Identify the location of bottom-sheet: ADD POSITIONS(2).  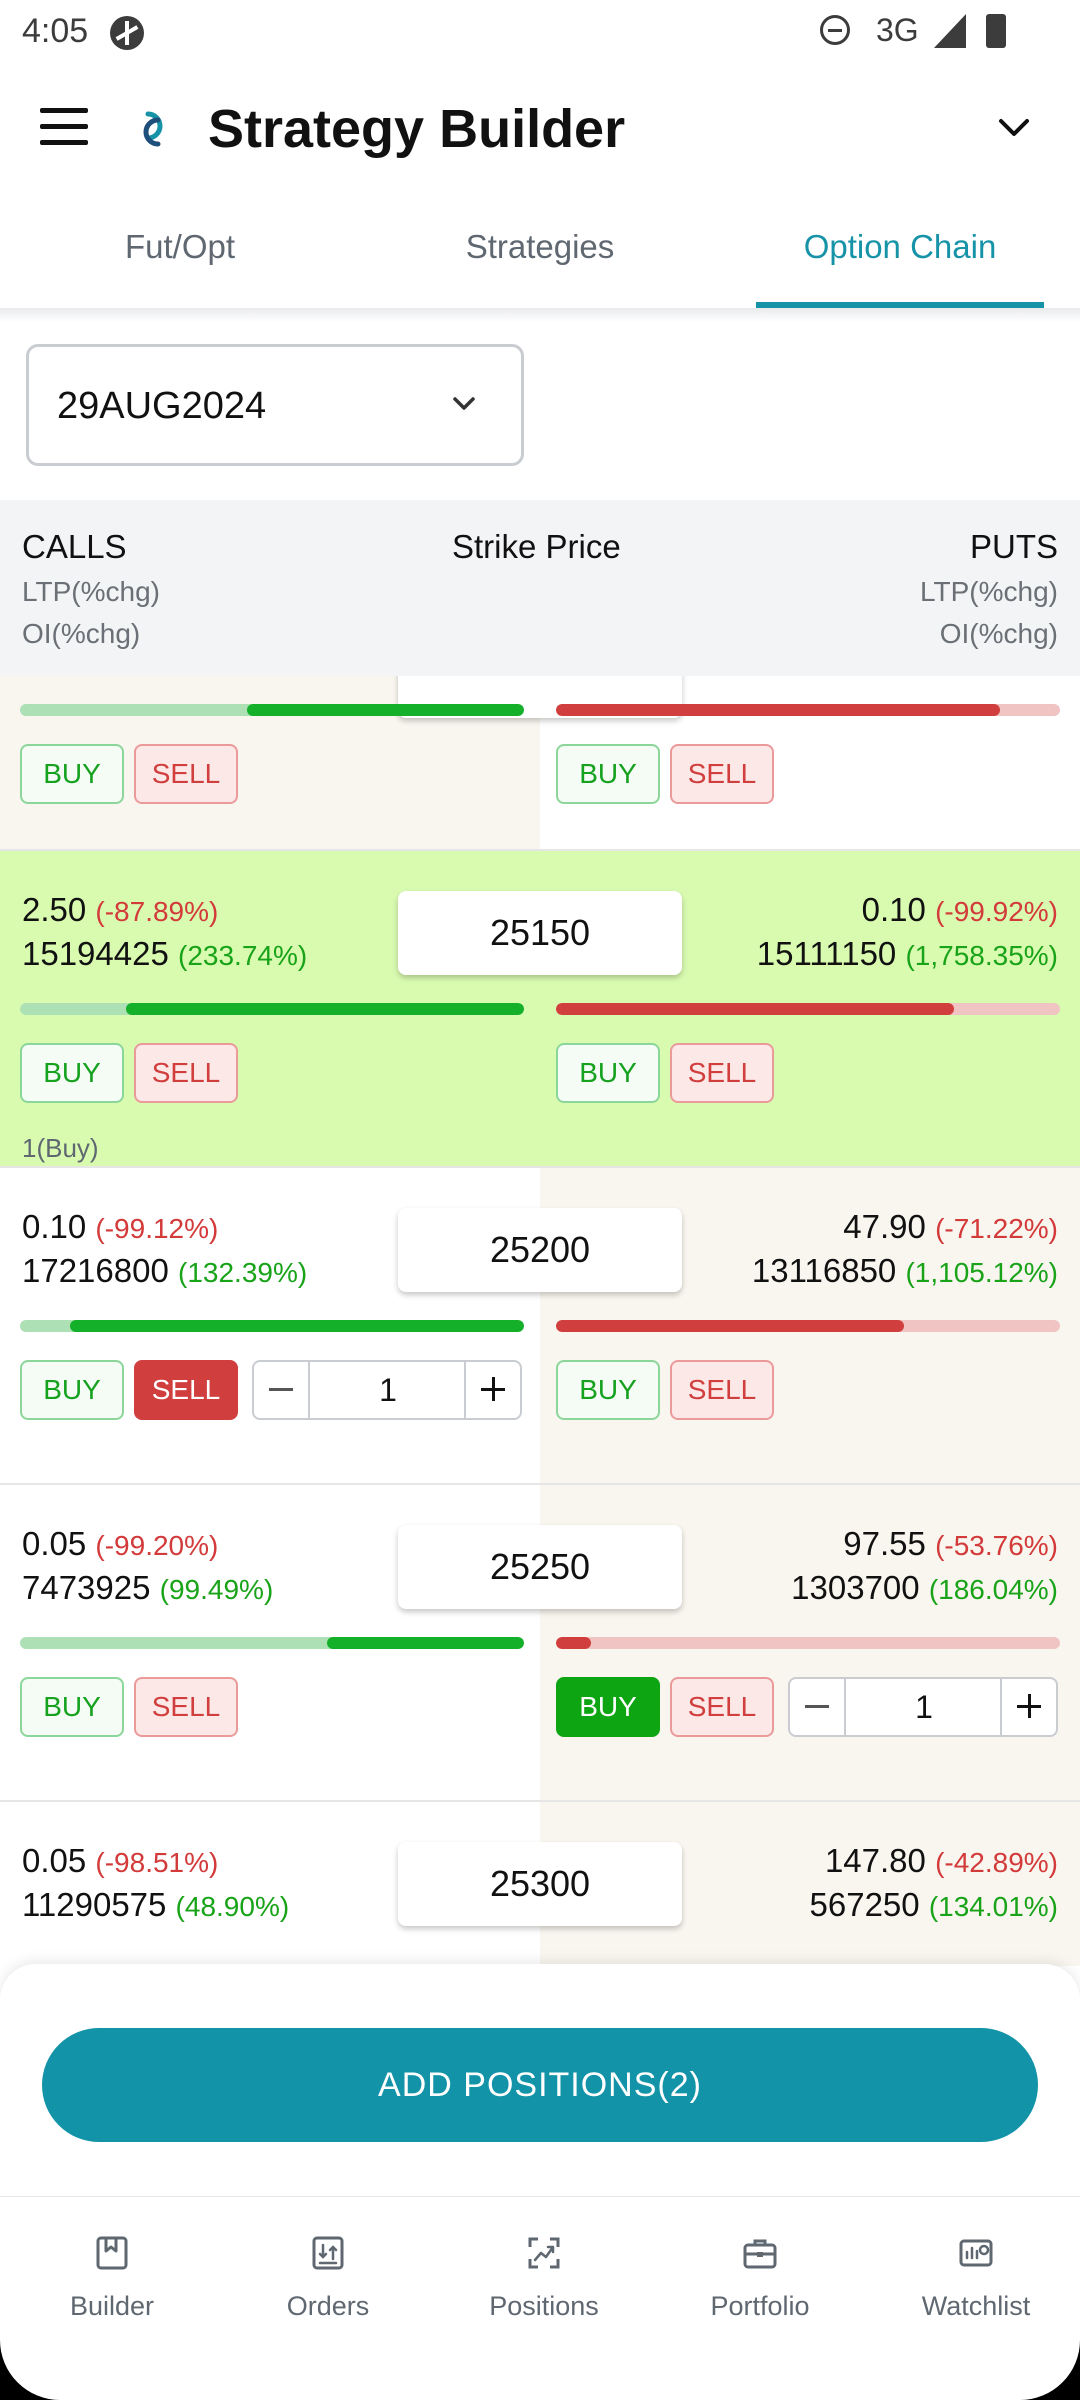
(540, 2080).